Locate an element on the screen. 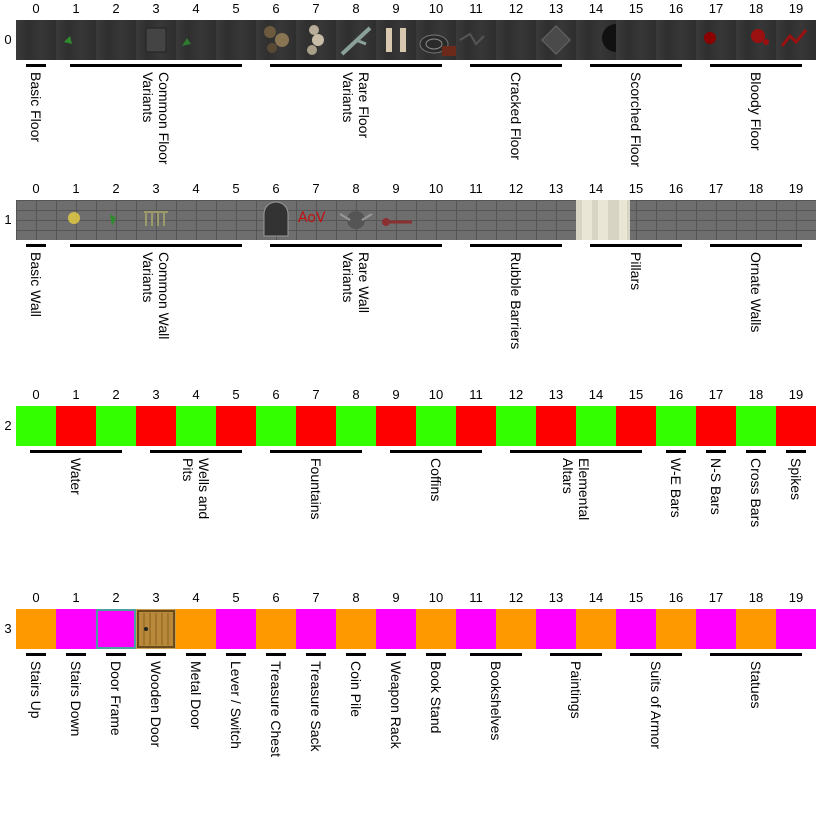 The width and height of the screenshot is (820, 820). group-label: Scorched Floor is located at coordinates (636, 119).